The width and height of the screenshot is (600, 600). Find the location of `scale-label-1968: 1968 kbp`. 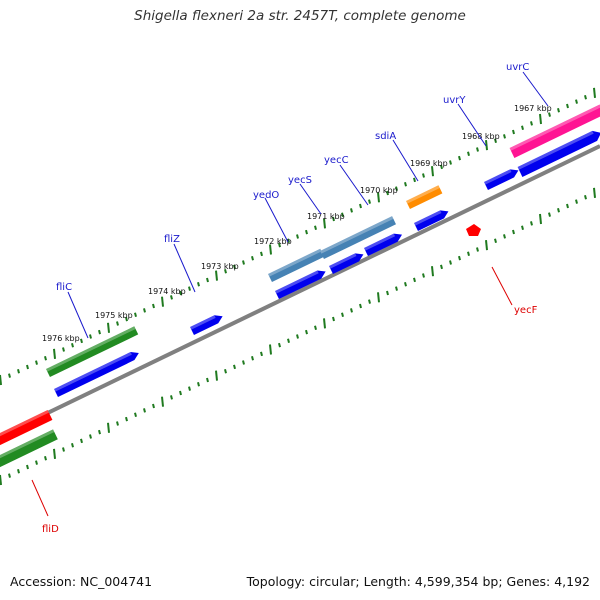

scale-label-1968: 1968 kbp is located at coordinates (481, 136).